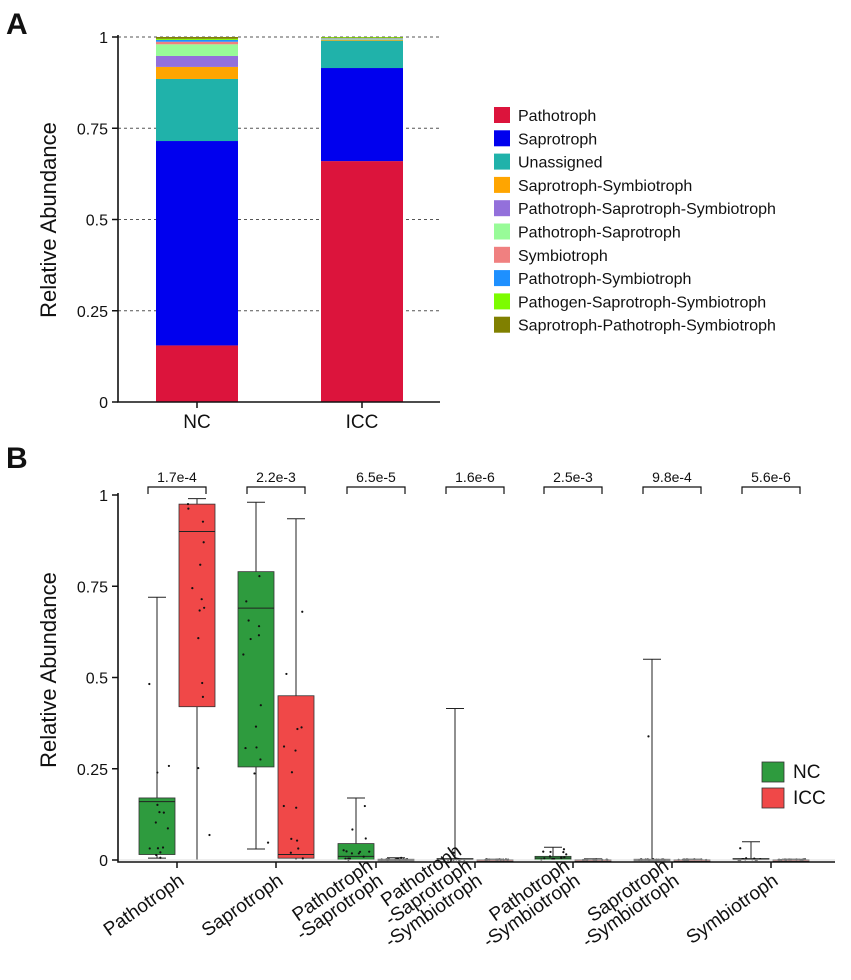 This screenshot has height=980, width=851. Describe the element at coordinates (806, 772) in the screenshot. I see `legend-label-nc: NC` at that location.